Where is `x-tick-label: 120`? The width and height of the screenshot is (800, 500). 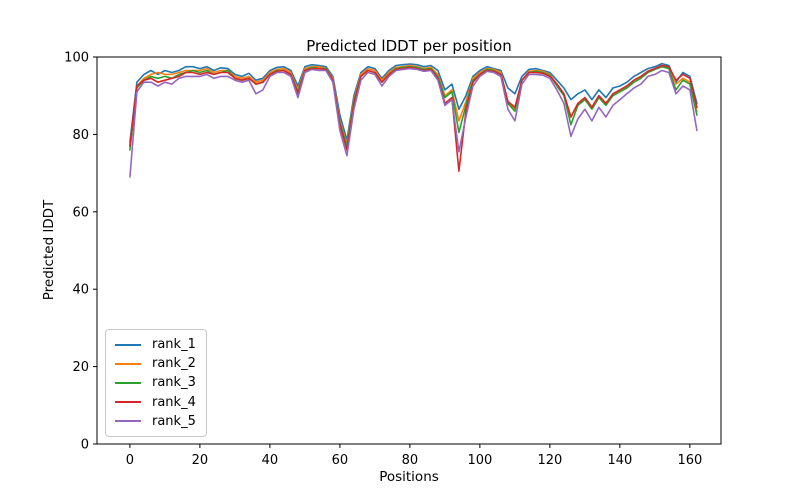
x-tick-label: 120 is located at coordinates (549, 460).